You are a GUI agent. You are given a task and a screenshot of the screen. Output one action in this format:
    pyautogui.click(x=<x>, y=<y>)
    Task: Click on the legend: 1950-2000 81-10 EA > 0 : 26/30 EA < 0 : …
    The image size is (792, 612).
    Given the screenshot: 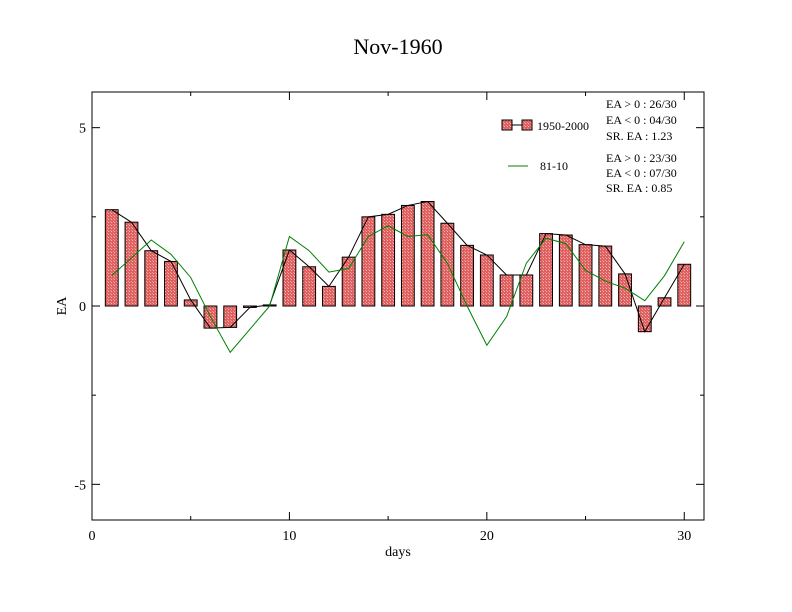 What is the action you would take?
    pyautogui.click(x=589, y=146)
    